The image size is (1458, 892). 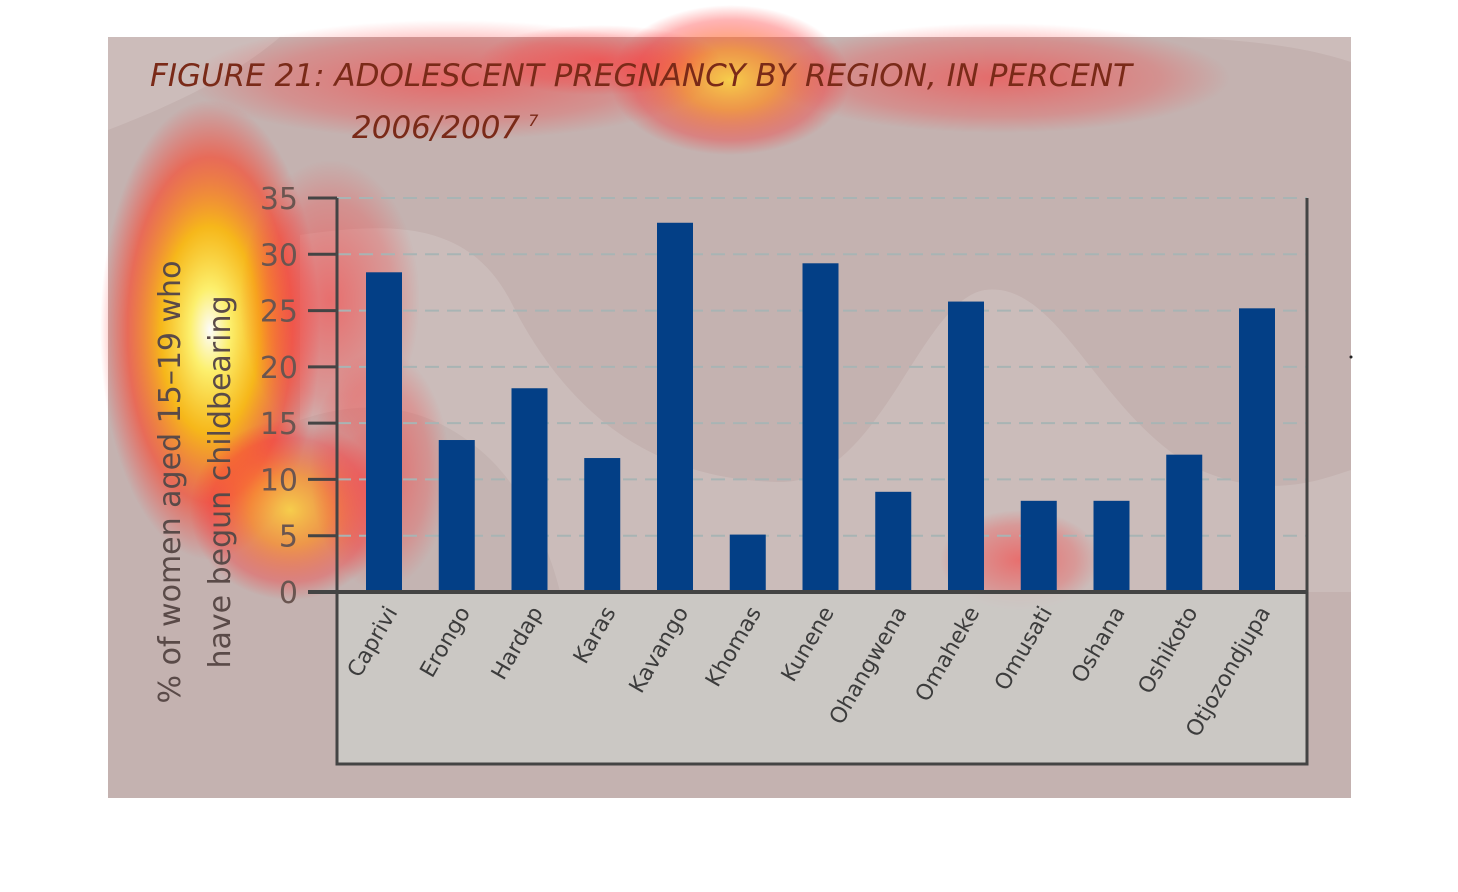 What do you see at coordinates (279, 255) in the screenshot?
I see `y-tick-label: 30` at bounding box center [279, 255].